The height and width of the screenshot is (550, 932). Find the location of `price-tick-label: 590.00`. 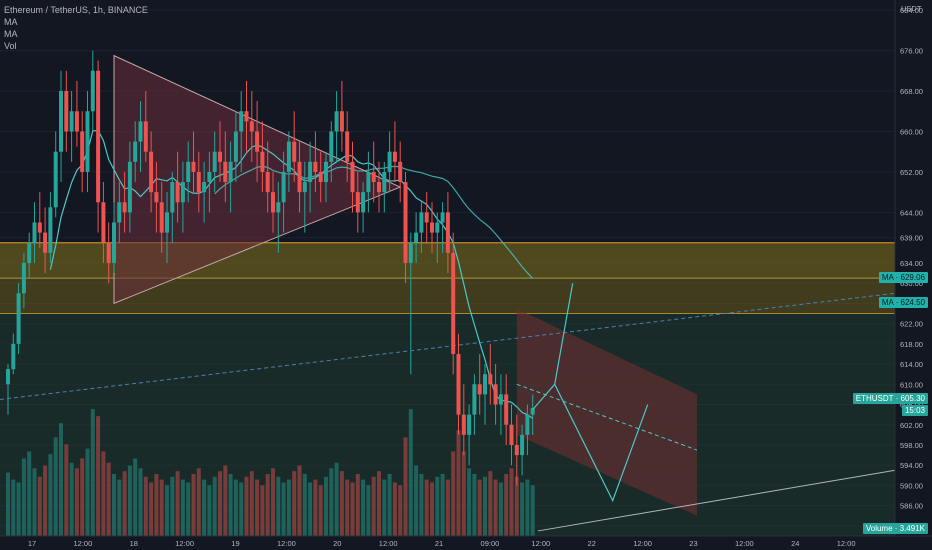

price-tick-label: 590.00 is located at coordinates (911, 485).